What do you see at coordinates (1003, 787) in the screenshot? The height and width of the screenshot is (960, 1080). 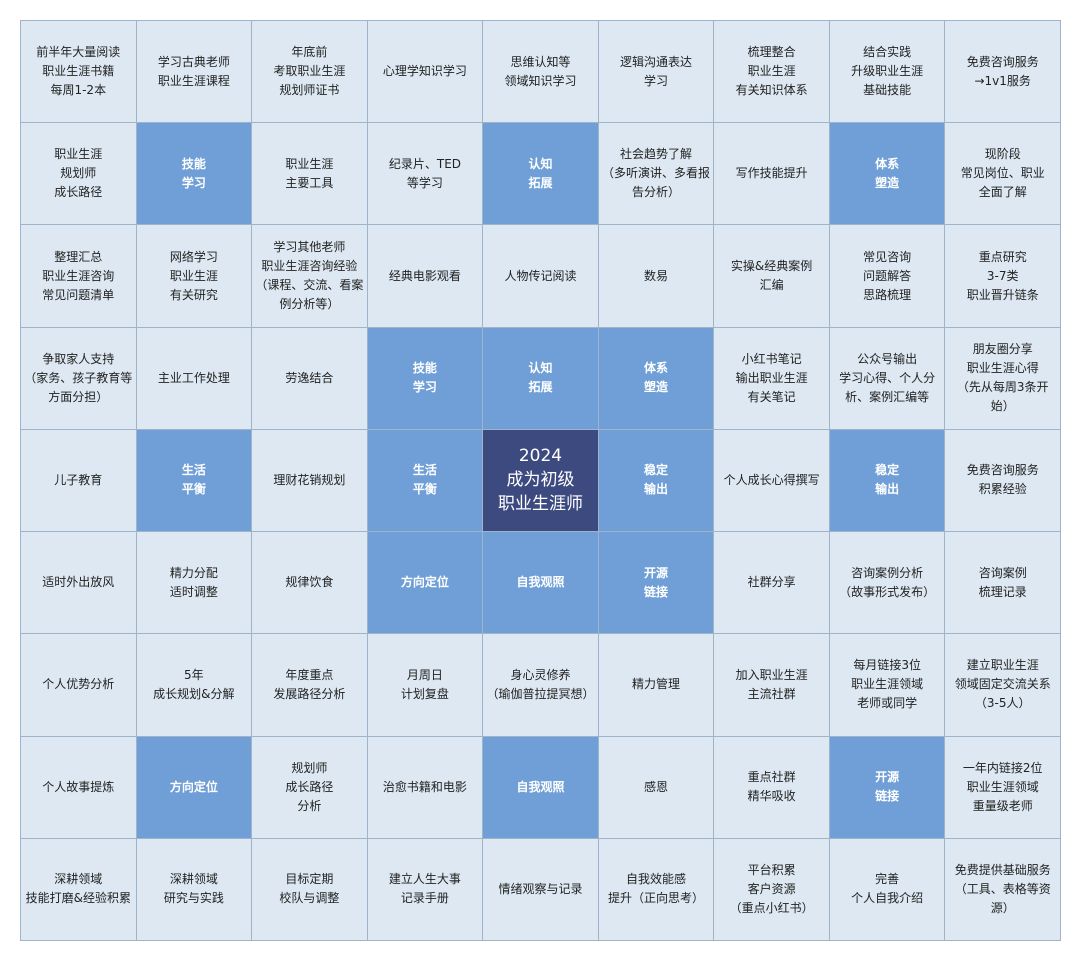 I see `goal-cell: 一年内链接2位 职业生涯领域 重量级老师` at bounding box center [1003, 787].